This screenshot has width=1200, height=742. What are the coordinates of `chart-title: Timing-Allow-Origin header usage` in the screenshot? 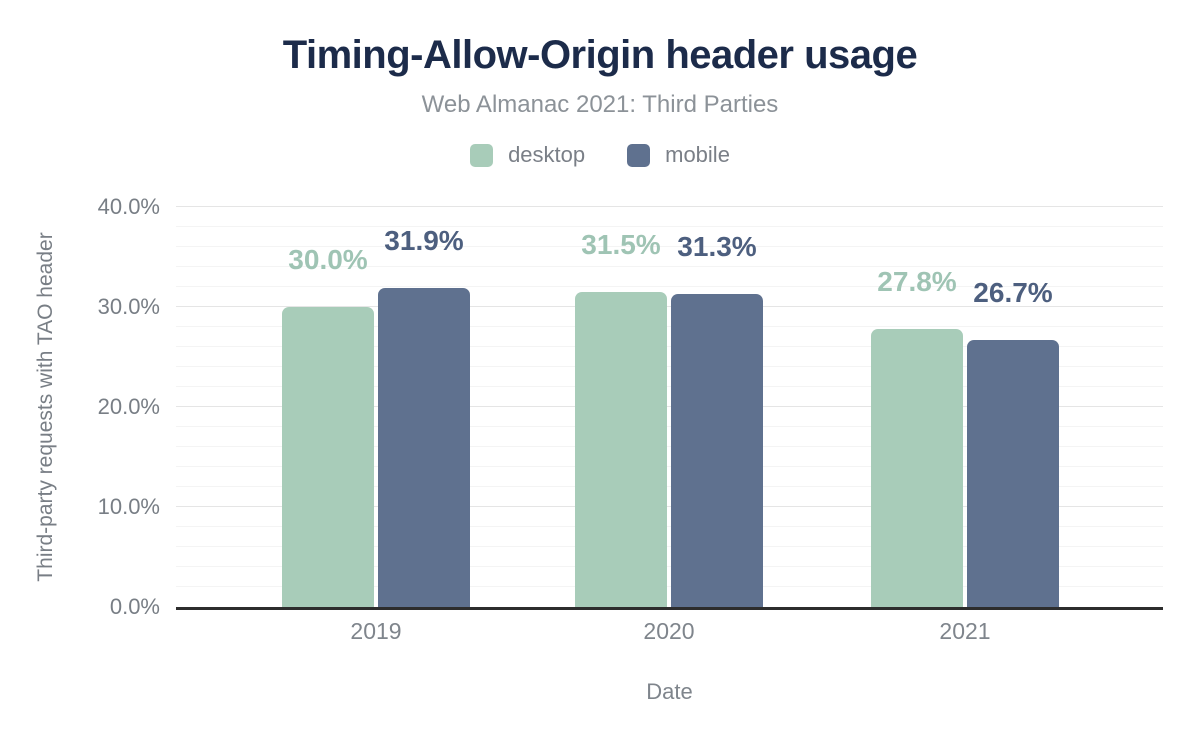 It's located at (600, 55).